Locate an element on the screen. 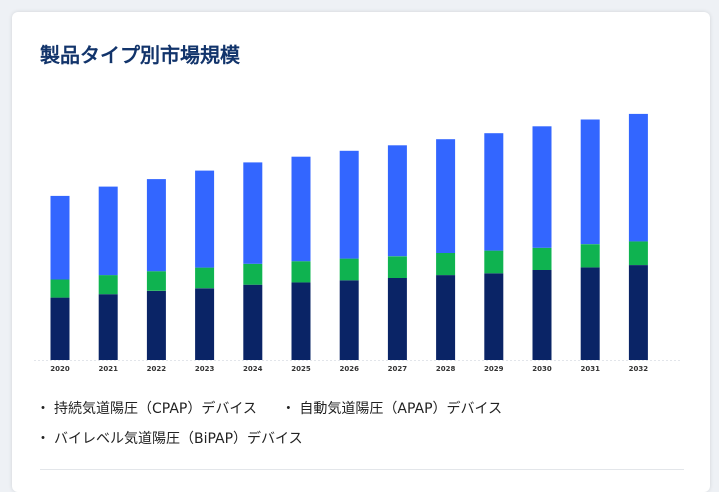  x-tick-label-2031: 2031 is located at coordinates (590, 369).